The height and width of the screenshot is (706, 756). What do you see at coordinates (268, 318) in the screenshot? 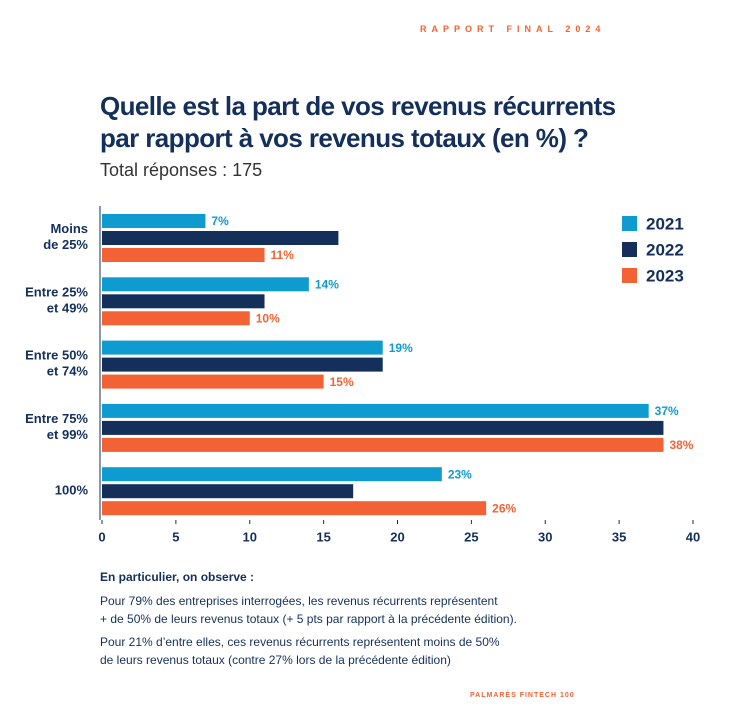
I see `value-label: 10%` at bounding box center [268, 318].